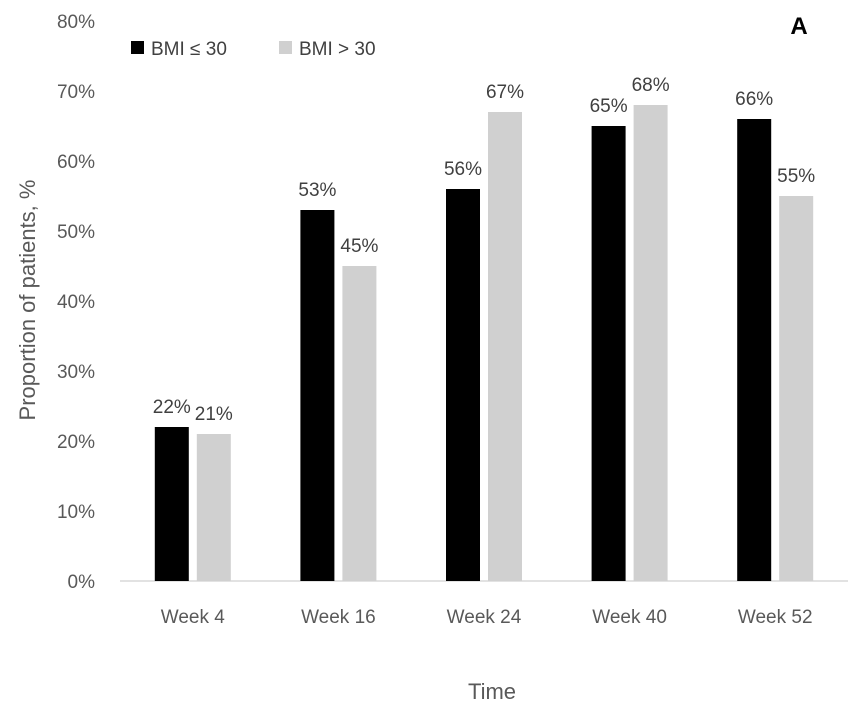 This screenshot has width=856, height=712. What do you see at coordinates (214, 414) in the screenshot?
I see `data-label: 21%` at bounding box center [214, 414].